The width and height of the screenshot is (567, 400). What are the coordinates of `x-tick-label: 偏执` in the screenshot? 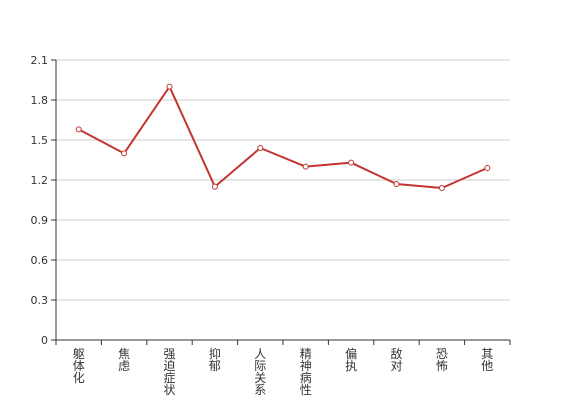 It's located at (351, 359).